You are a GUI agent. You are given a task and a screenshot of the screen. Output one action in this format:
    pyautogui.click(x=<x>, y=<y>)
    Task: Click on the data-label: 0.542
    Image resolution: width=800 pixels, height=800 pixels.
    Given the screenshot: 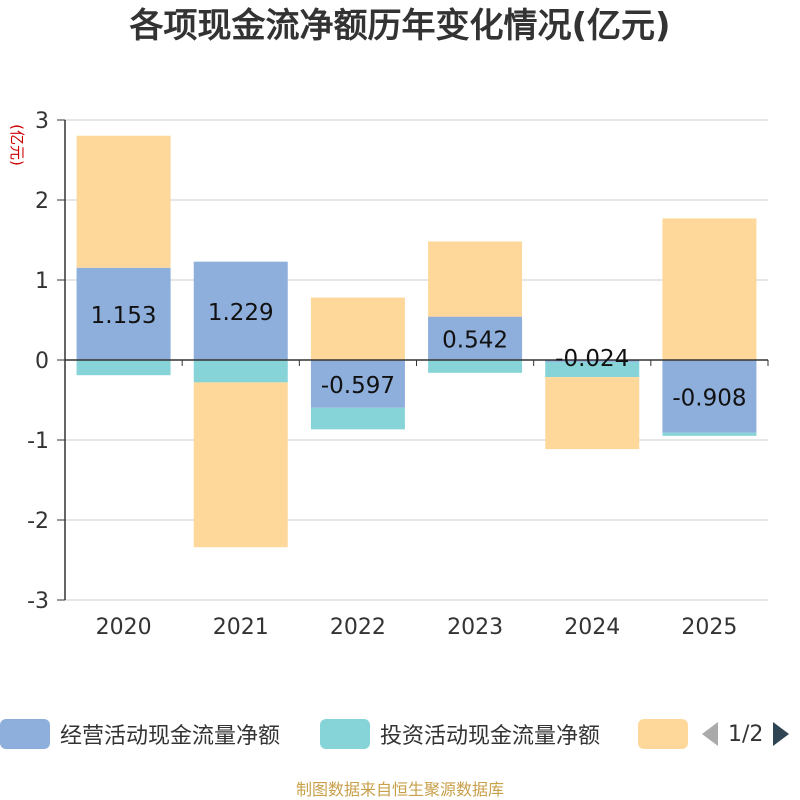 What is the action you would take?
    pyautogui.click(x=475, y=340)
    